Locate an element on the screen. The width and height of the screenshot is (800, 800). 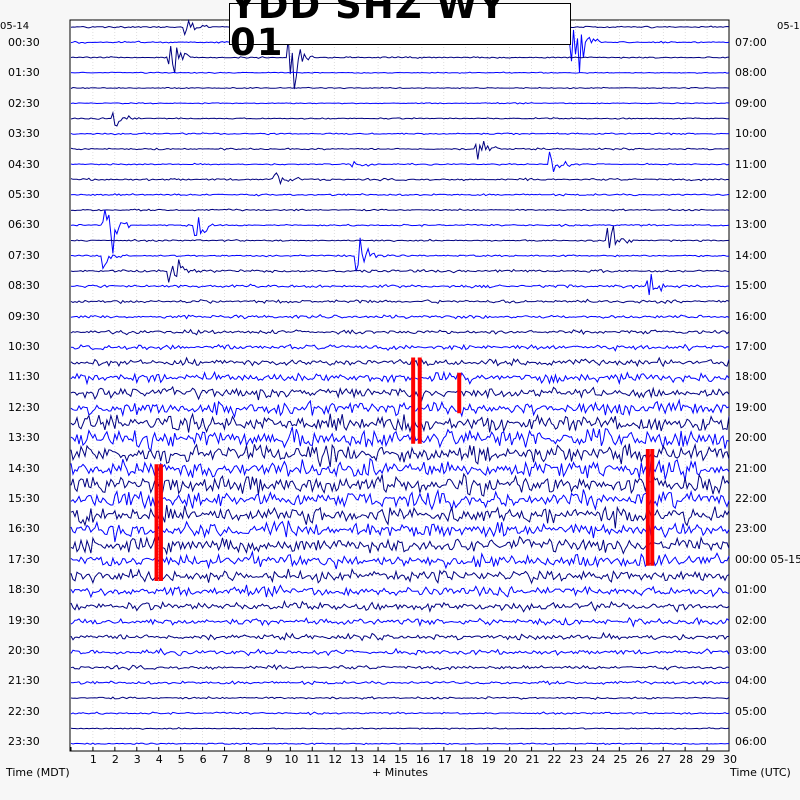
x-tick-label: 24 is located at coordinates (598, 759).